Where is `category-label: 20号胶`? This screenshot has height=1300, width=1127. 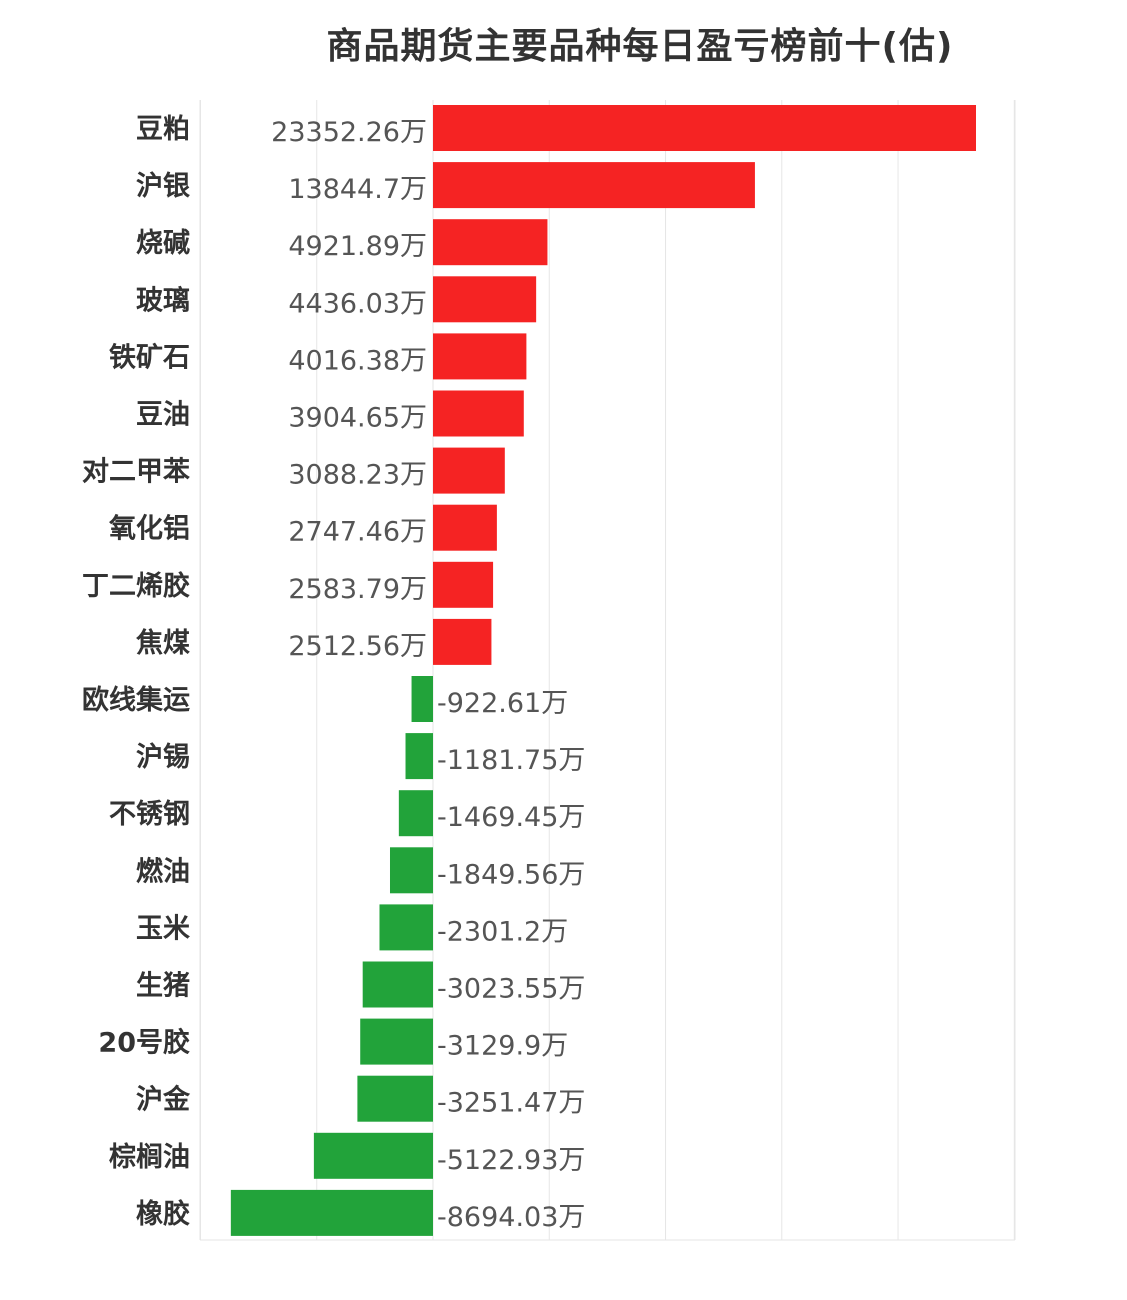
category-label: 20号胶 is located at coordinates (144, 1043).